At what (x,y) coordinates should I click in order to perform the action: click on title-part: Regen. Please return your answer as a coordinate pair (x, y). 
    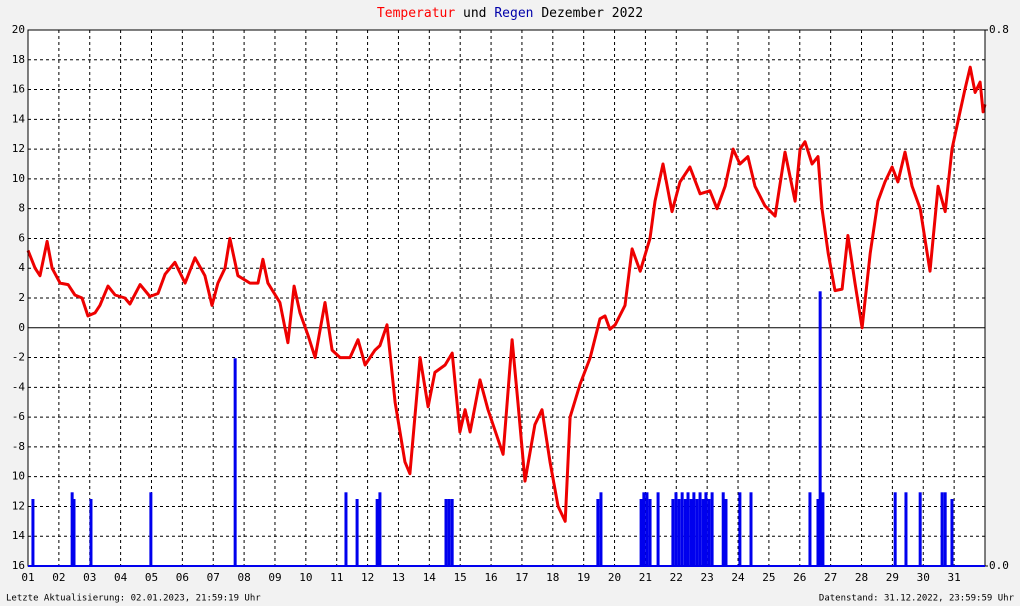
    Looking at the image, I should click on (513, 13).